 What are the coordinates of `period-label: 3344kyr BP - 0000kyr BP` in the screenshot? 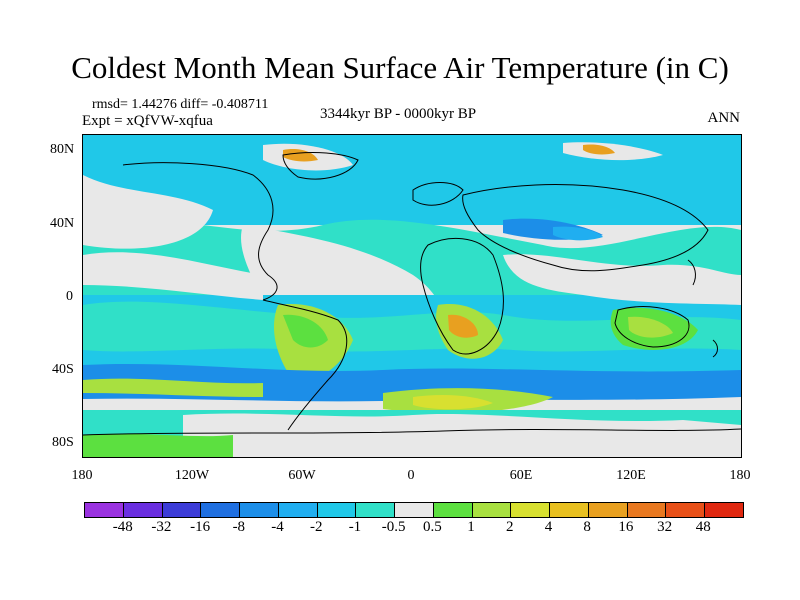 It's located at (398, 114).